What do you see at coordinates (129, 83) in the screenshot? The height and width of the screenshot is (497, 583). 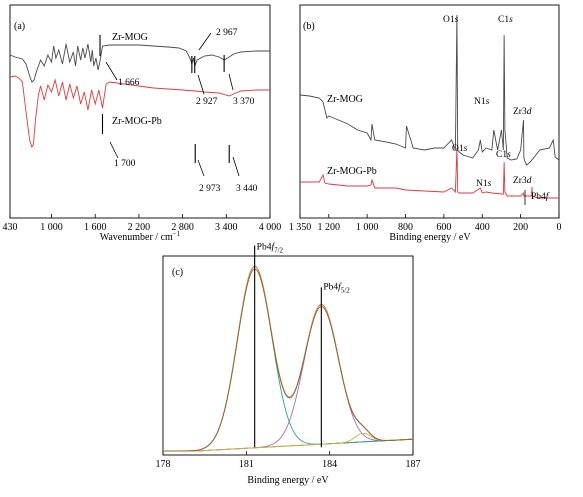 I see `annotation-label: 1 666` at bounding box center [129, 83].